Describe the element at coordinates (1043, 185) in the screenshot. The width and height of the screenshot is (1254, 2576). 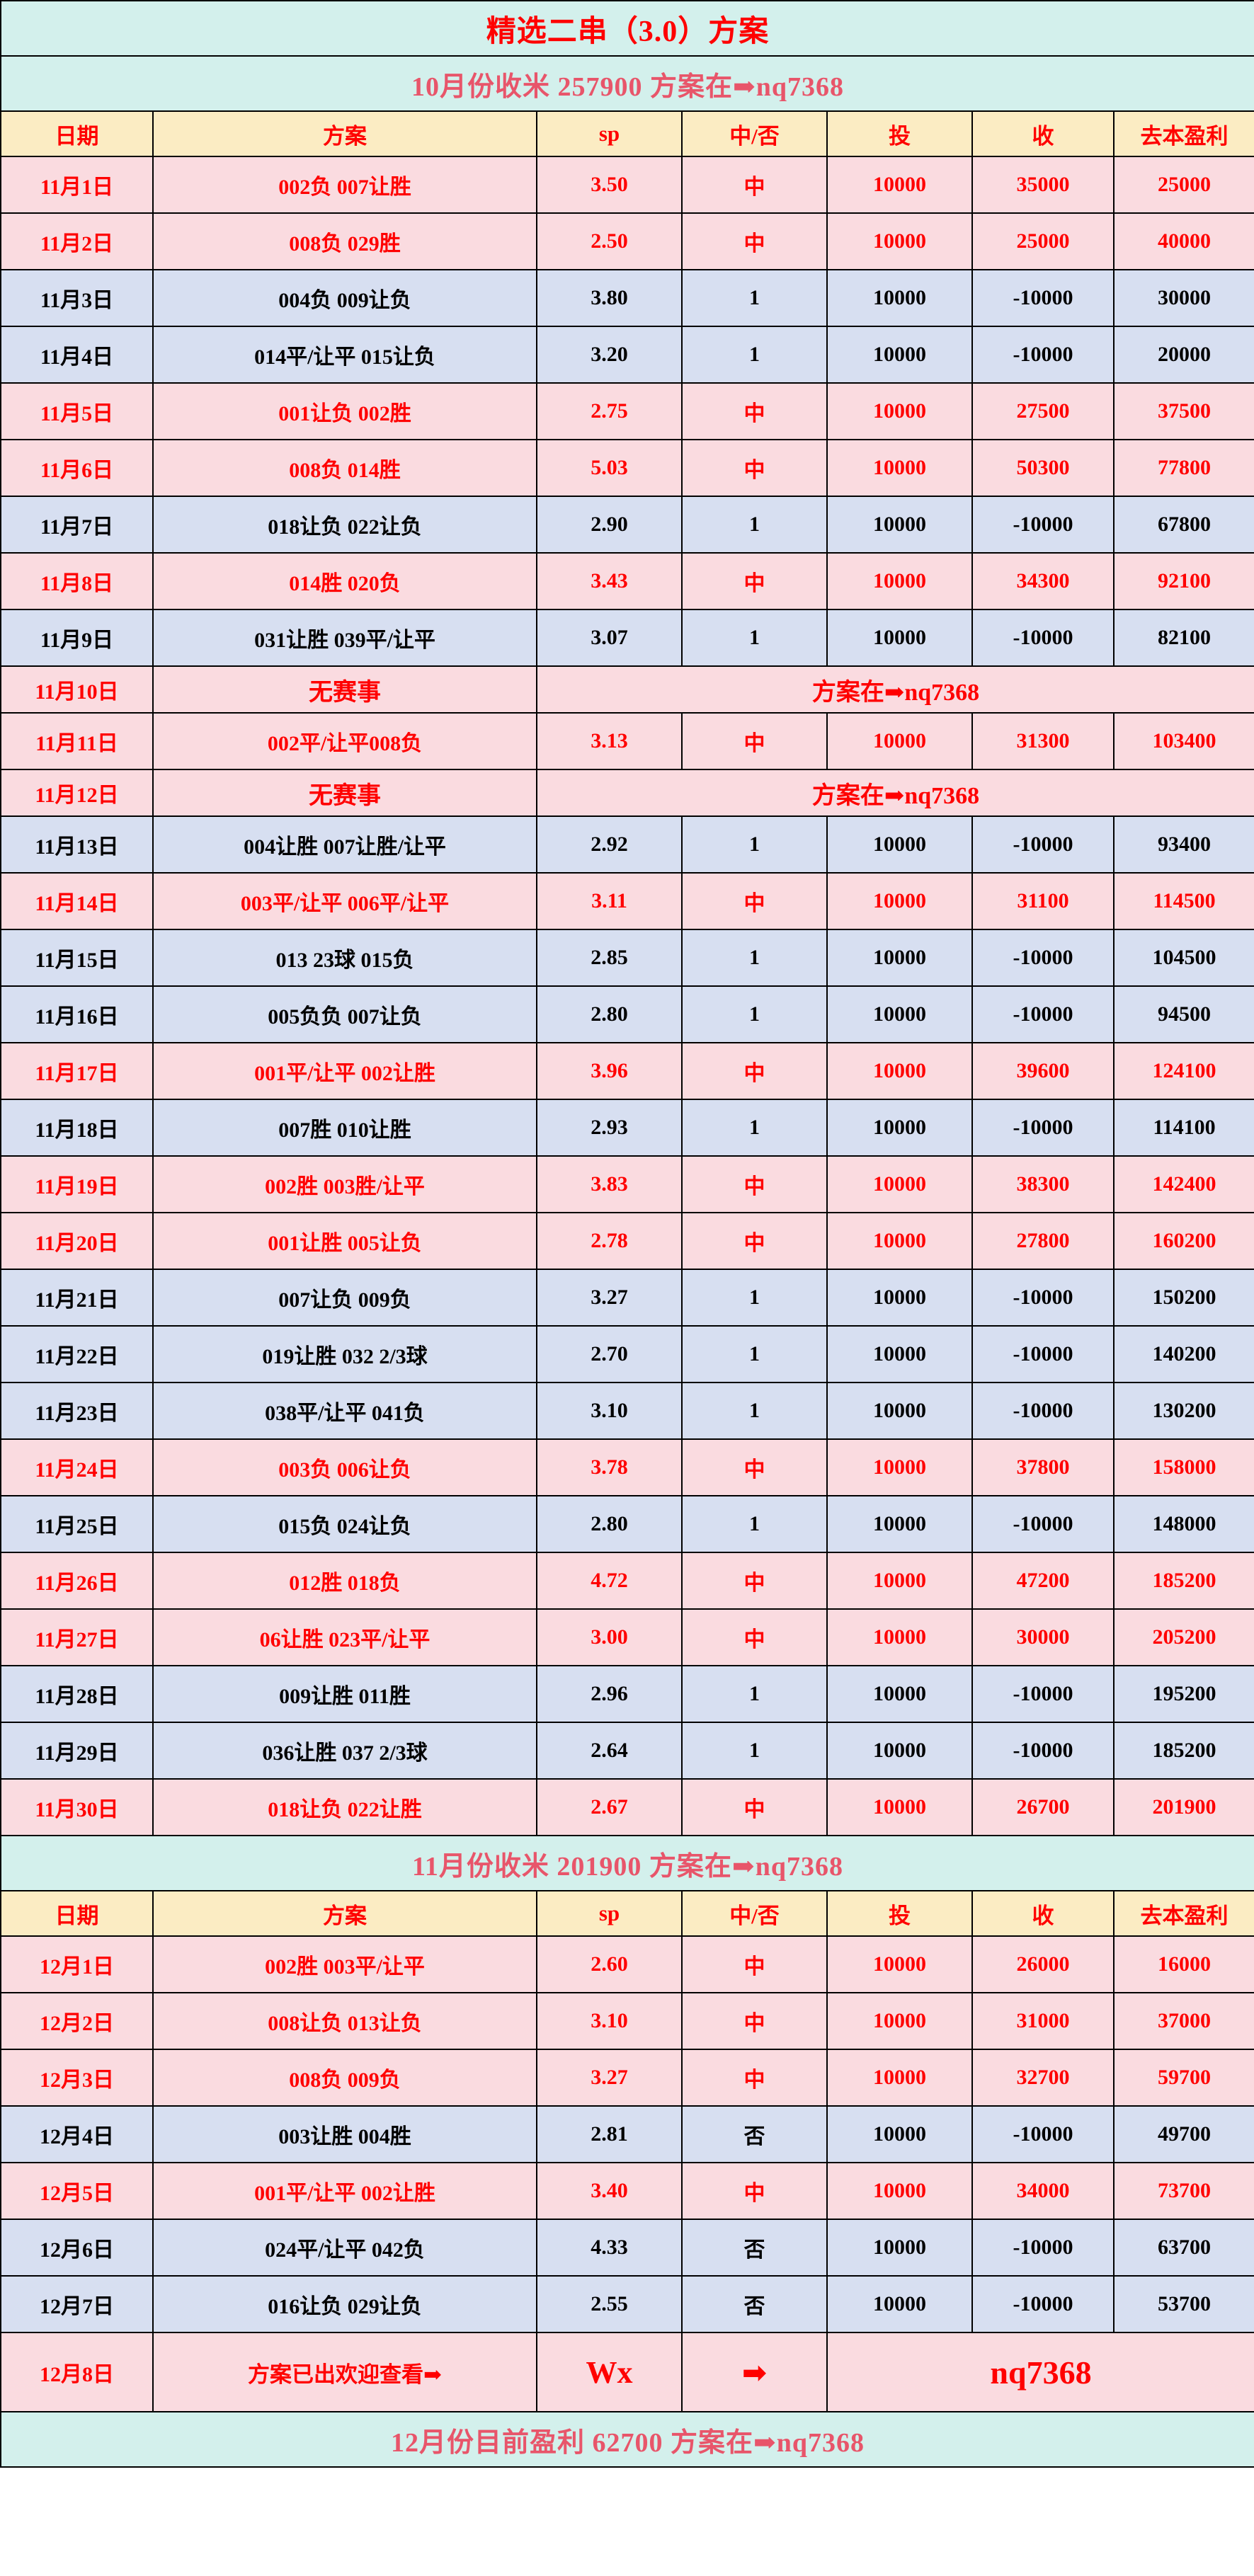
I see `row-win: 35000` at that location.